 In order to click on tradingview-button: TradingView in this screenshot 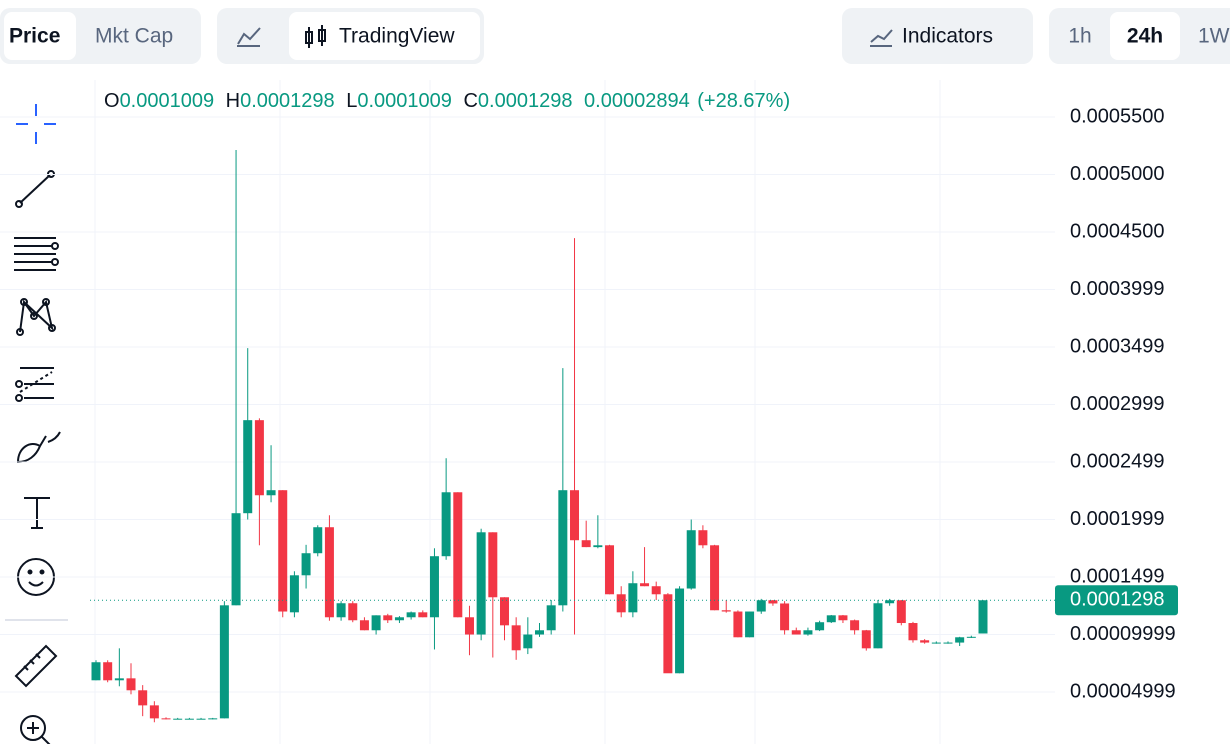, I will do `click(397, 36)`.